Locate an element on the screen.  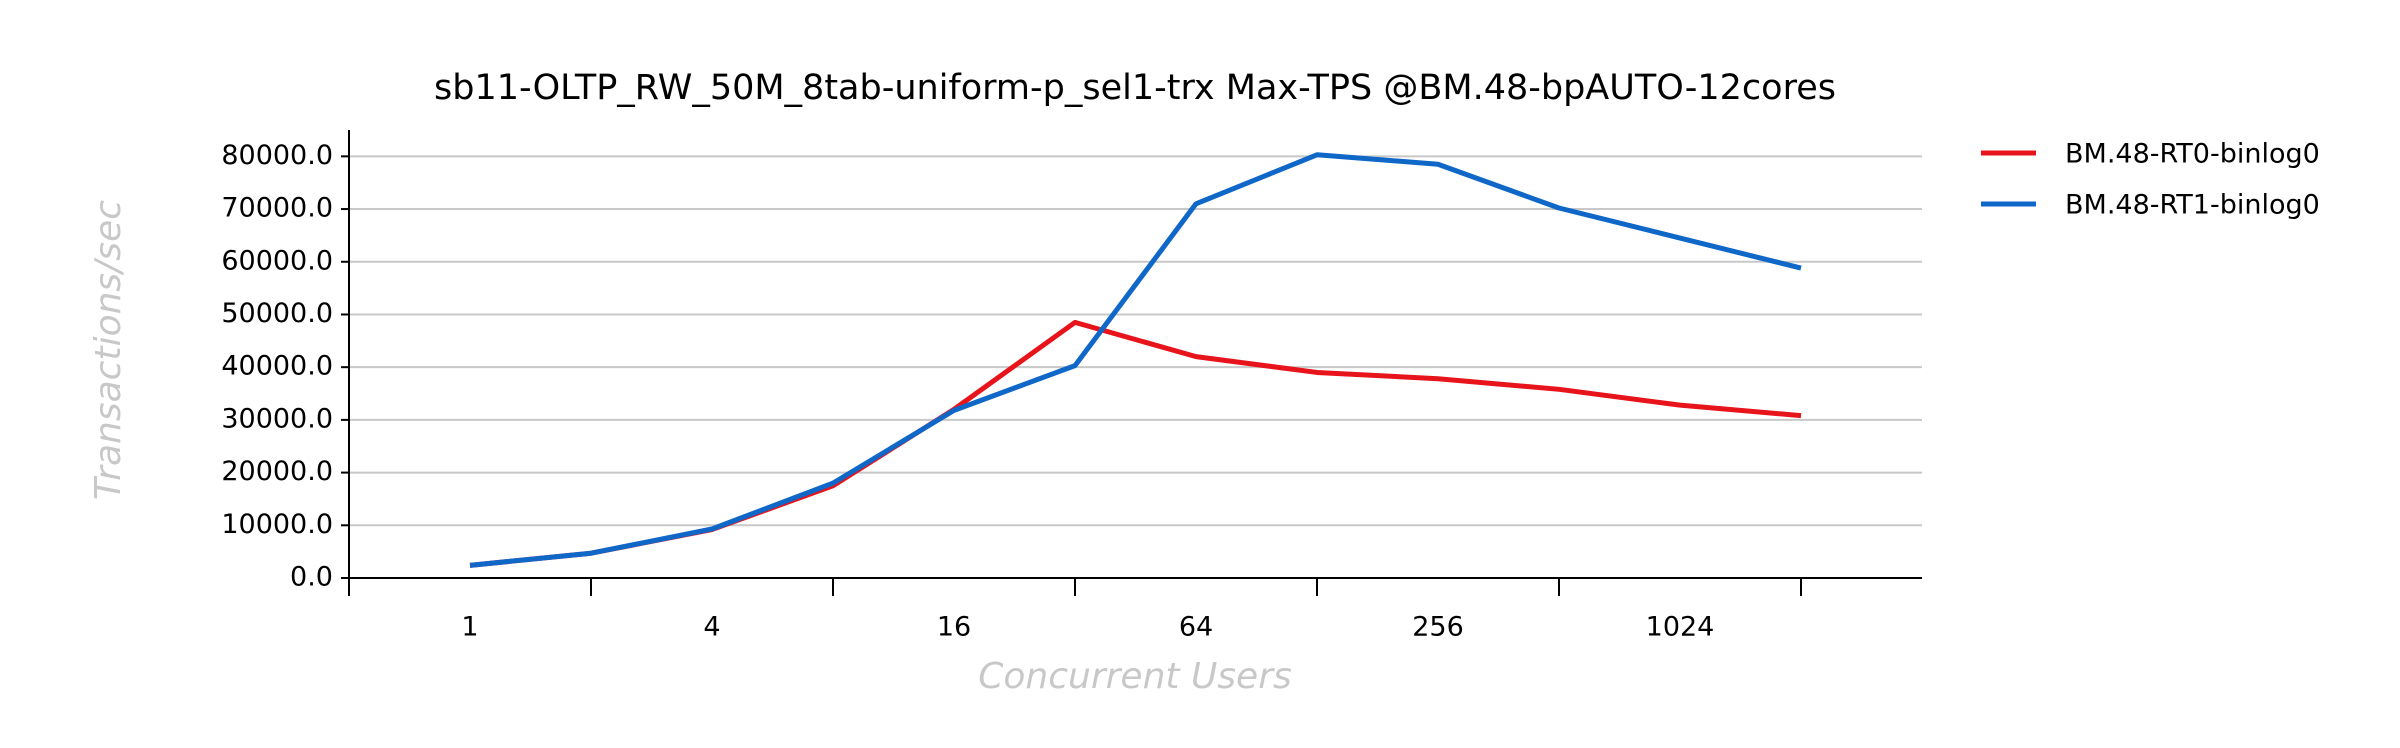
x-tick-label: 4 is located at coordinates (711, 627).